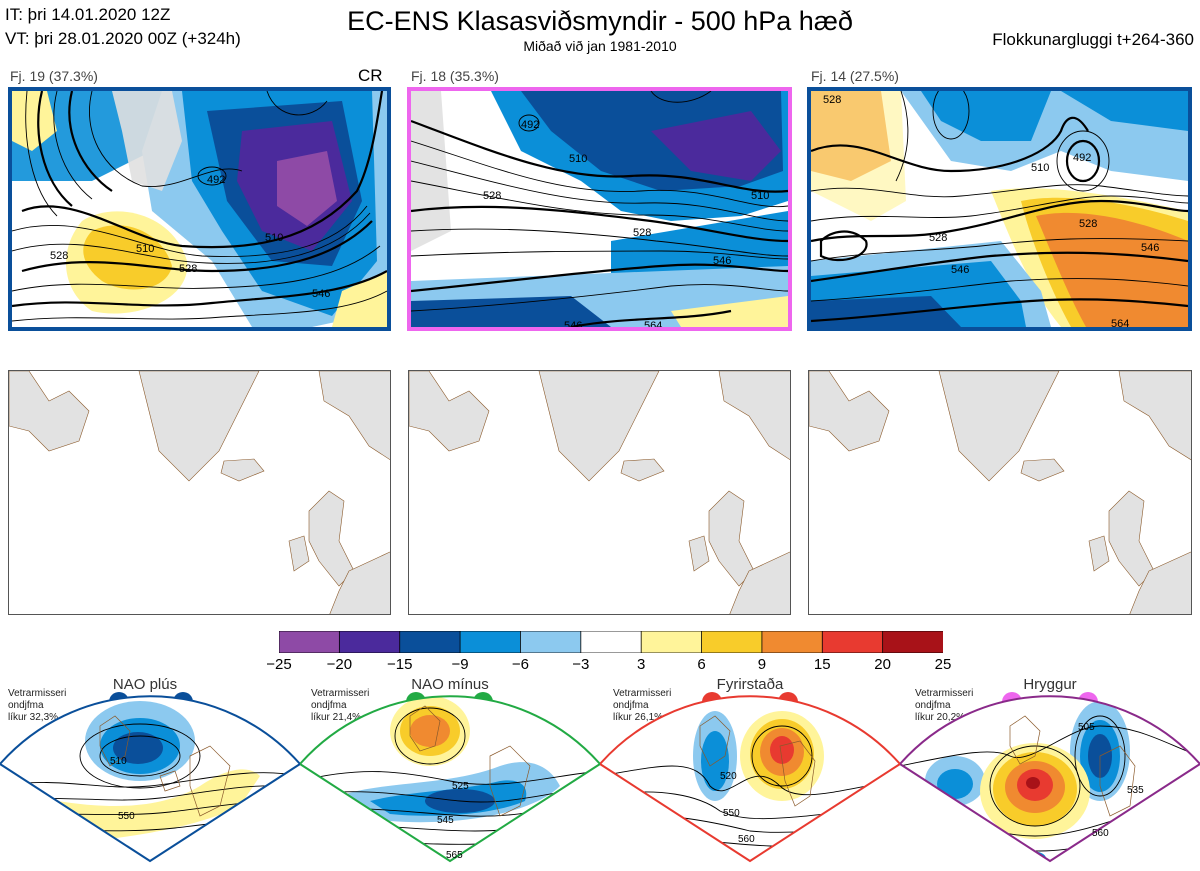 The height and width of the screenshot is (871, 1200). What do you see at coordinates (750, 684) in the screenshot?
I see `regime-3-title: Fyrirstaða` at bounding box center [750, 684].